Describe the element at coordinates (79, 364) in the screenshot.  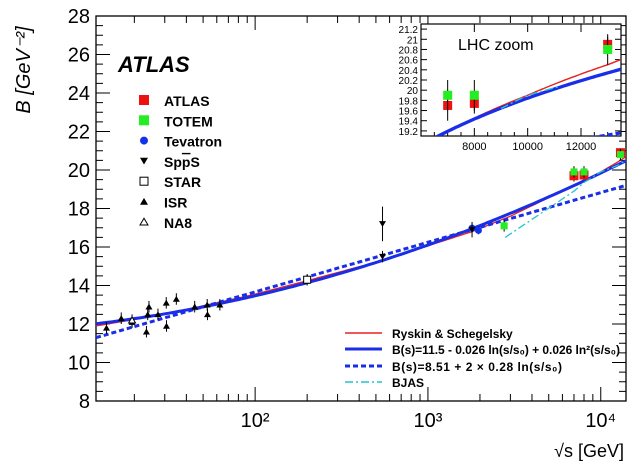
I see `y-tick-label: 10` at that location.